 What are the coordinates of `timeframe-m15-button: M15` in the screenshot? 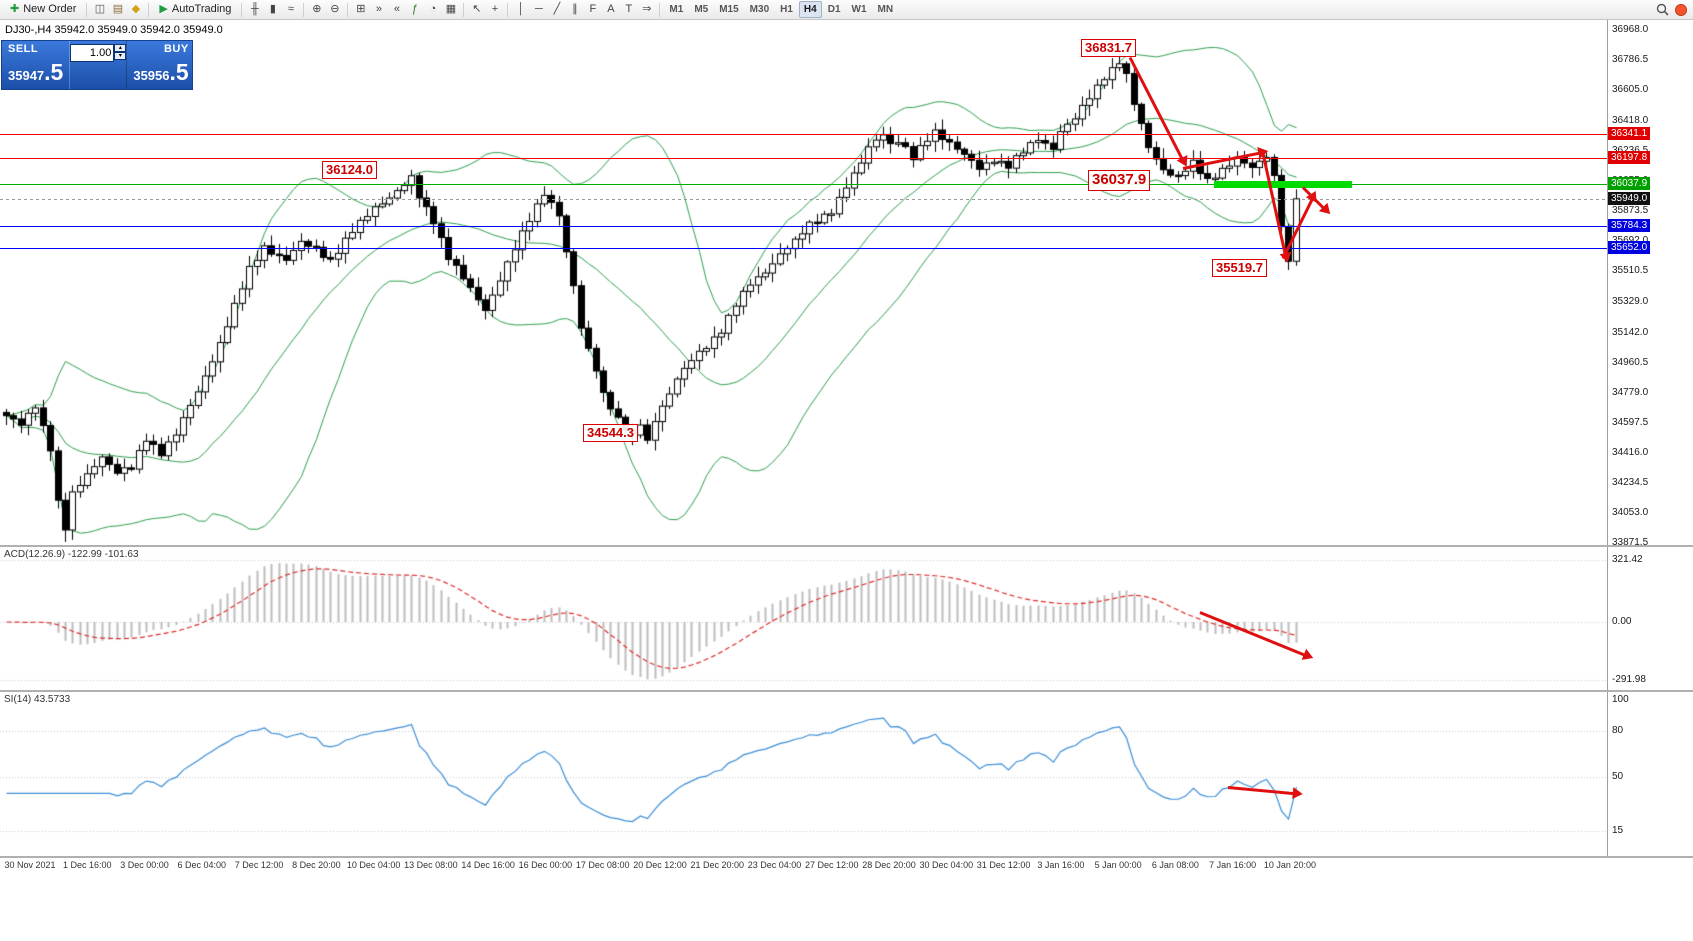 It's located at (728, 9).